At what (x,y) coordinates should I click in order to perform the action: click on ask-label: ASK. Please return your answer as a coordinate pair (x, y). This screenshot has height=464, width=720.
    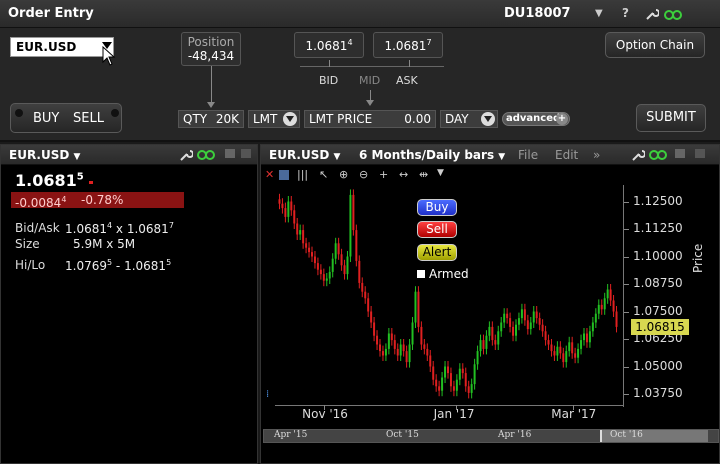
    Looking at the image, I should click on (407, 80).